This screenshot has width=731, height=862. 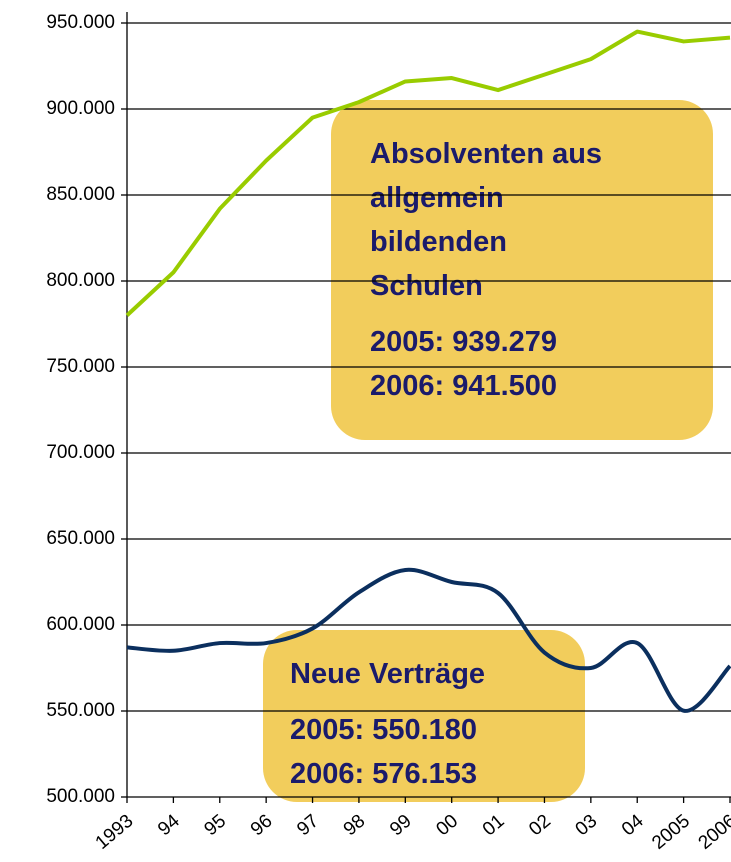 What do you see at coordinates (437, 198) in the screenshot?
I see `annotation-text: allgemein` at bounding box center [437, 198].